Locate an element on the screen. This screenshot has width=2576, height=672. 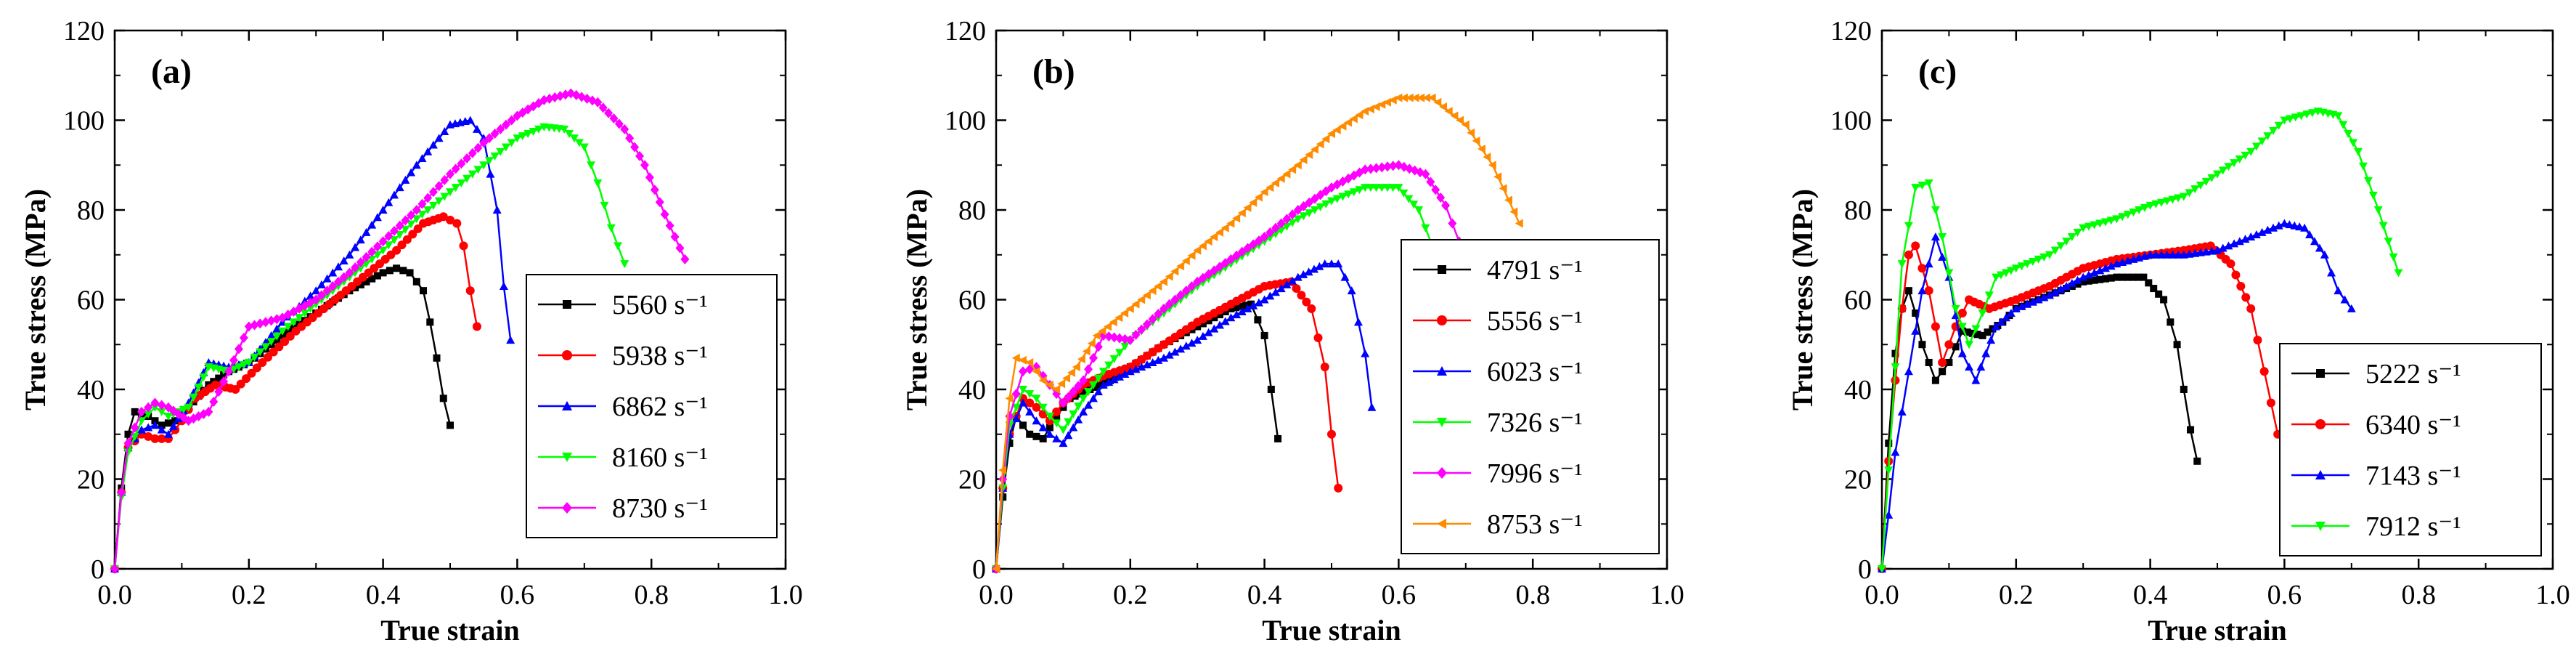
legend-label: 7912 s⁻¹ is located at coordinates (2413, 527).